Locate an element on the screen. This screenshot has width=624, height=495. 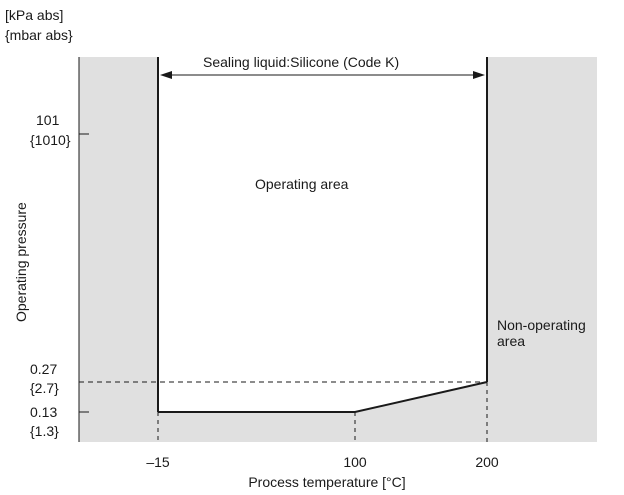
y-axis-label: Operating pressure is located at coordinates (21, 262).